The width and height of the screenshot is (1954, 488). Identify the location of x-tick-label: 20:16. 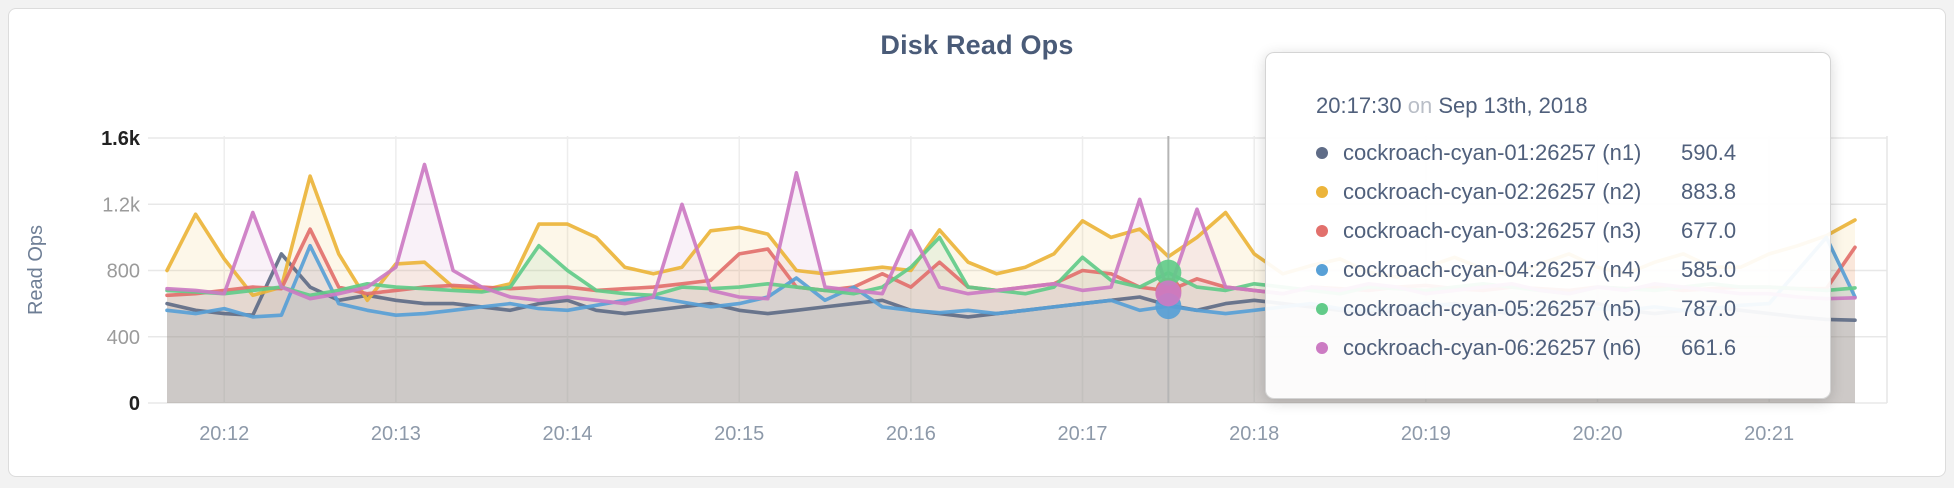
(911, 434).